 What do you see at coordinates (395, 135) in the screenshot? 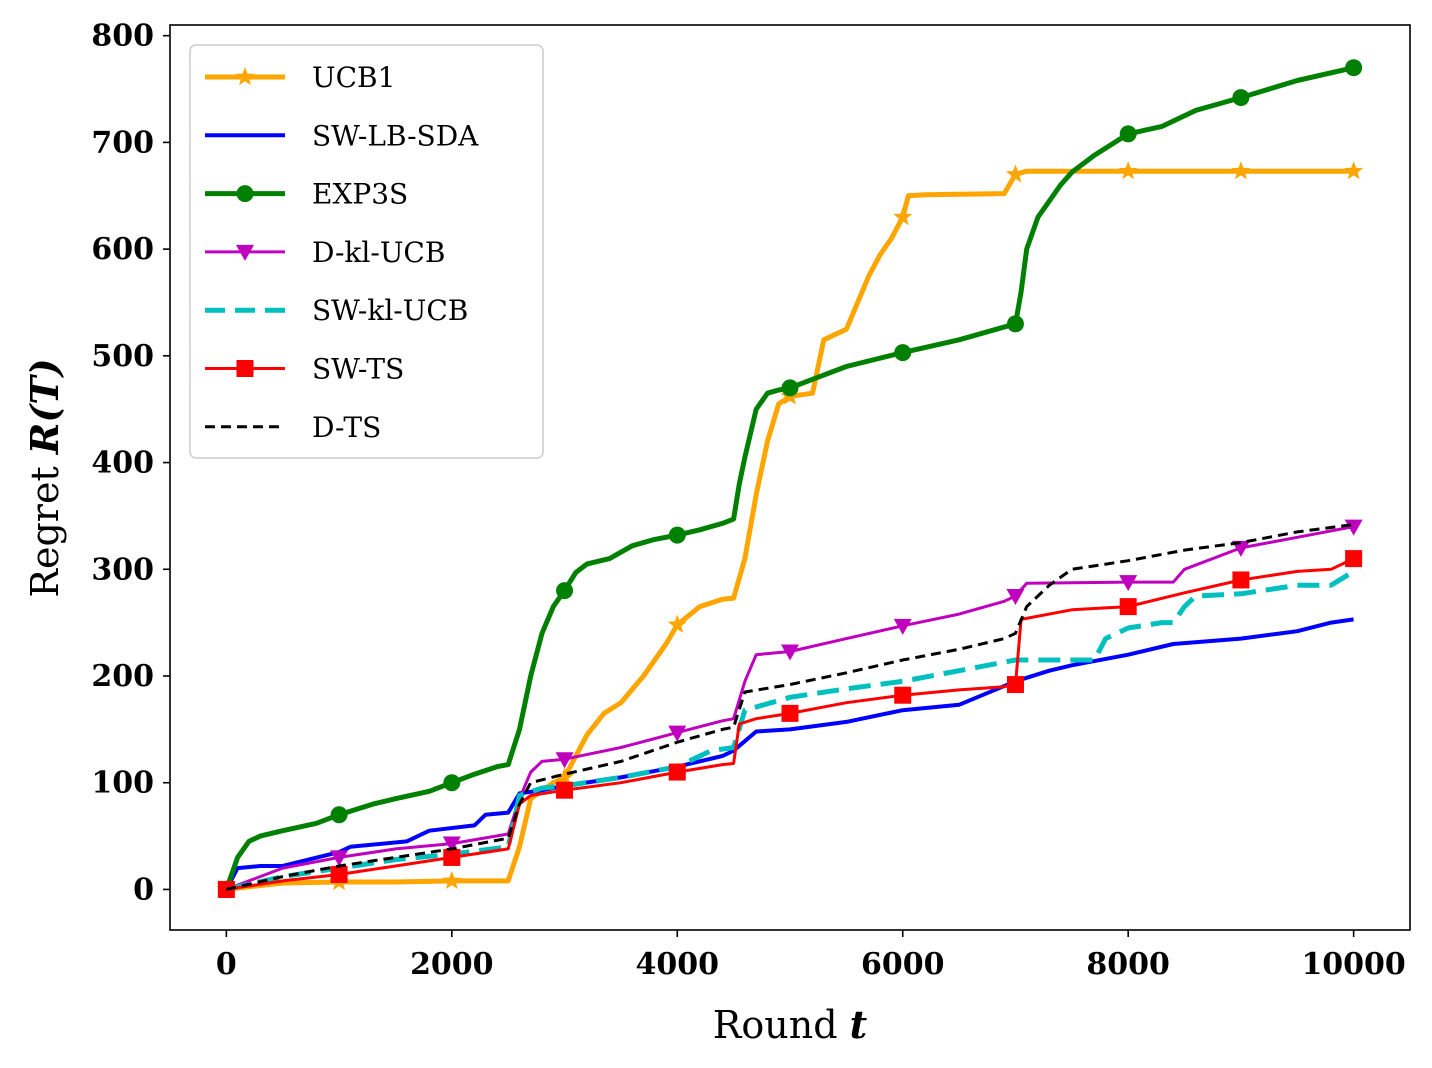
I see `legend-label: SW-LB-SDA` at bounding box center [395, 135].